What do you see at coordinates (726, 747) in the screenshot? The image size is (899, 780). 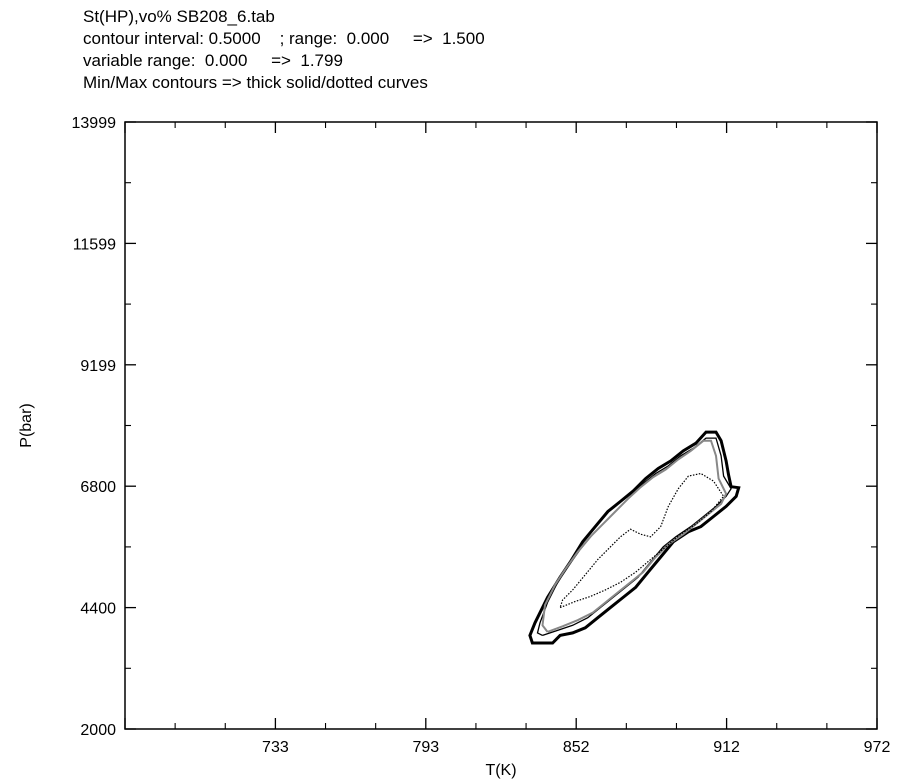 I see `x-tick-label: 912` at bounding box center [726, 747].